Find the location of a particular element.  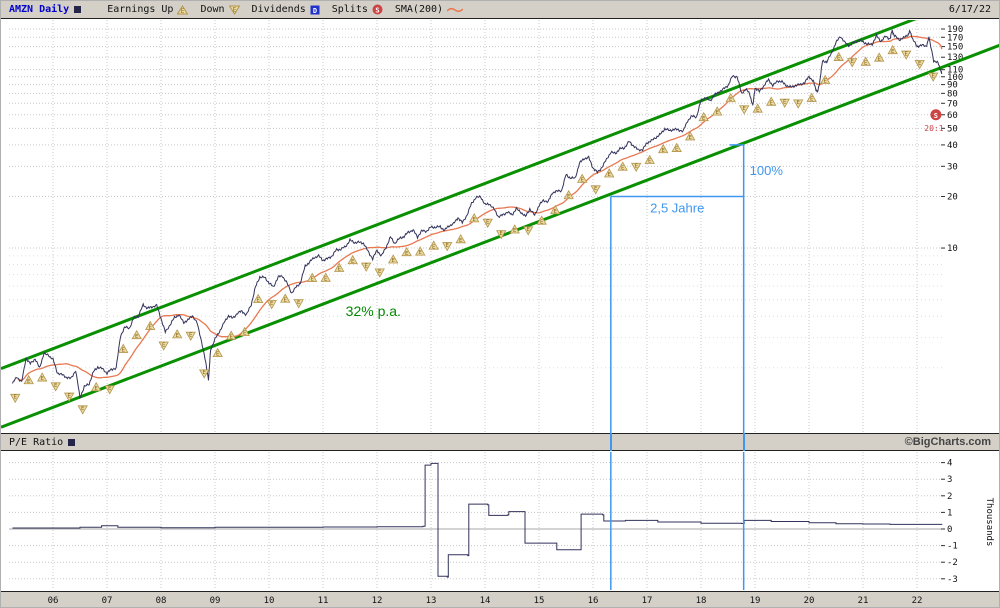

legend-splits-label: Splits is located at coordinates (349, 9).